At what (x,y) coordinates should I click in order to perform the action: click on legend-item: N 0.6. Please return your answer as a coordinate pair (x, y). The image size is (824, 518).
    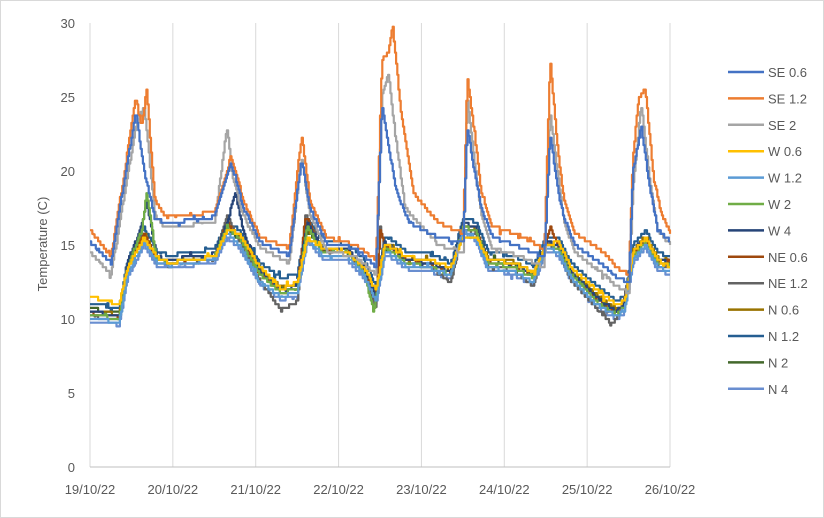
    Looking at the image, I should click on (763, 310).